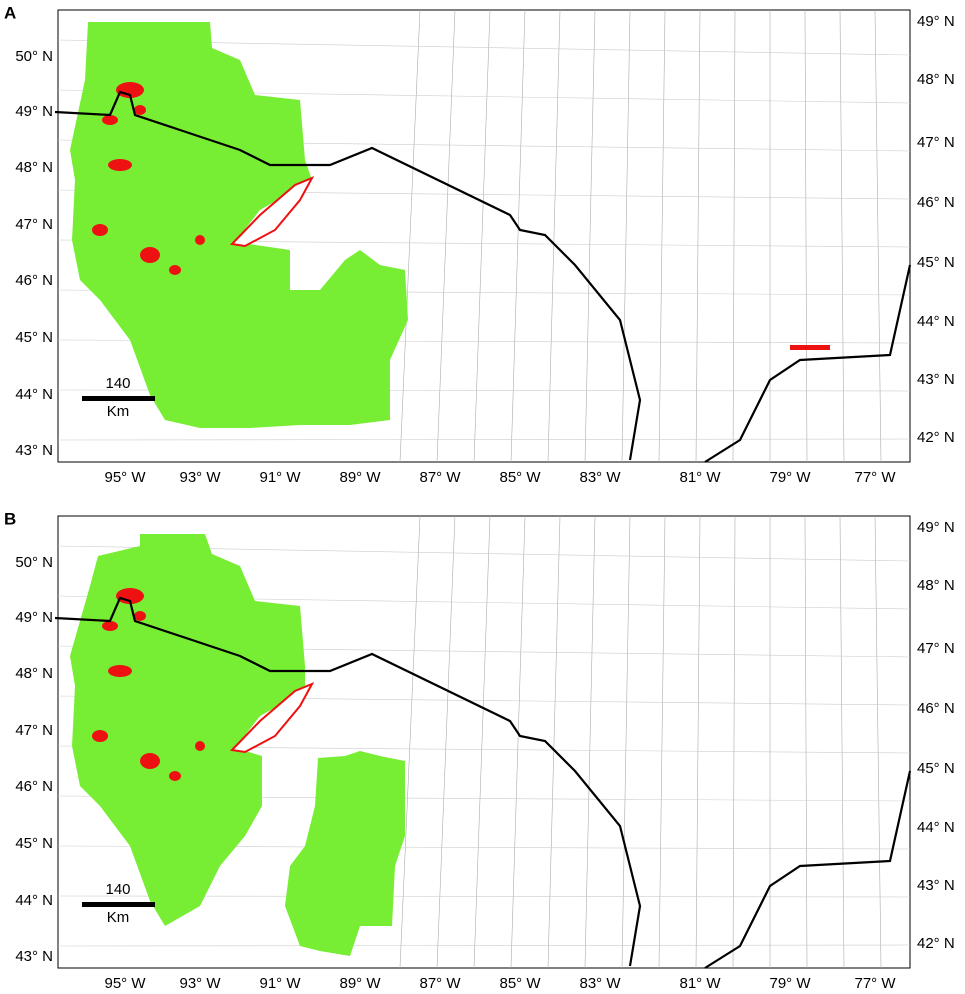  What do you see at coordinates (10, 12) in the screenshot?
I see `panel-label: A` at bounding box center [10, 12].